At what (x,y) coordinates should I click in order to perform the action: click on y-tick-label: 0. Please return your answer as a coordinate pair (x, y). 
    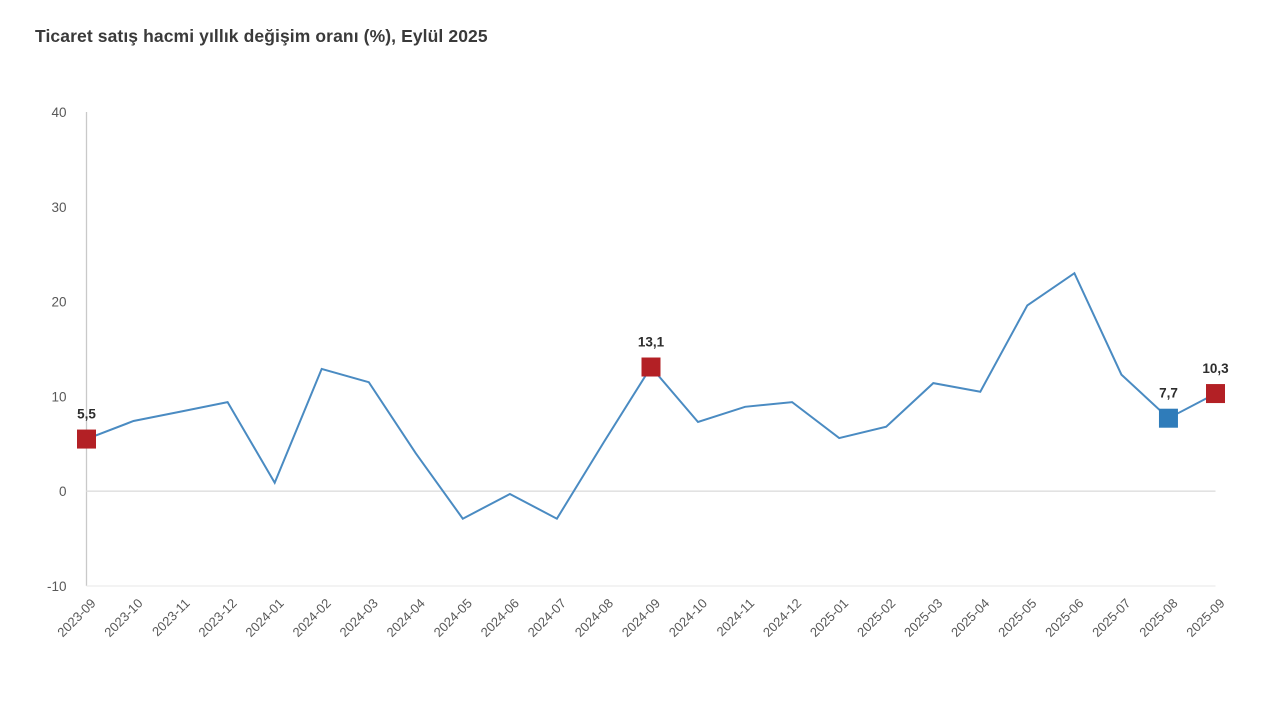
    Looking at the image, I should click on (63, 491).